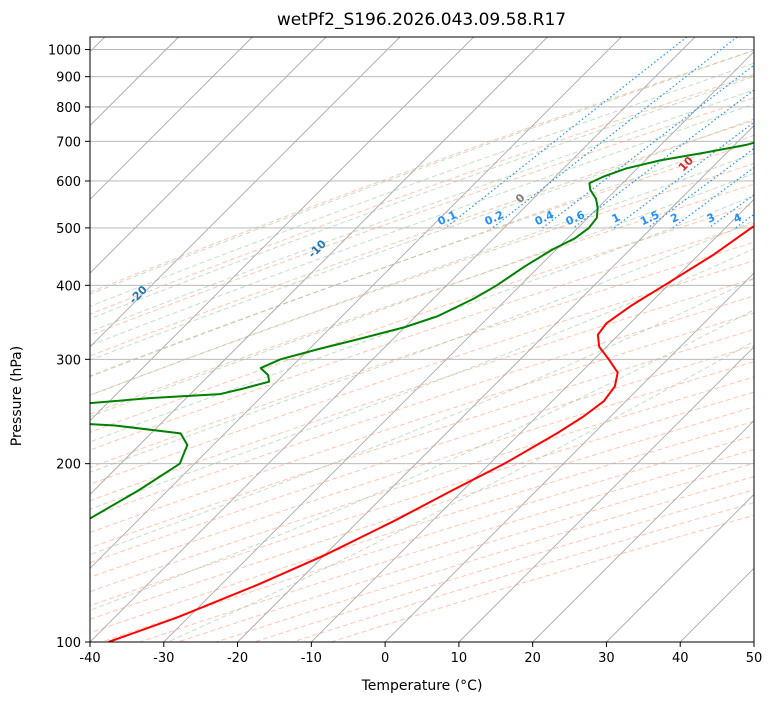  Describe the element at coordinates (311, 658) in the screenshot. I see `x-tick-label: -10` at that location.